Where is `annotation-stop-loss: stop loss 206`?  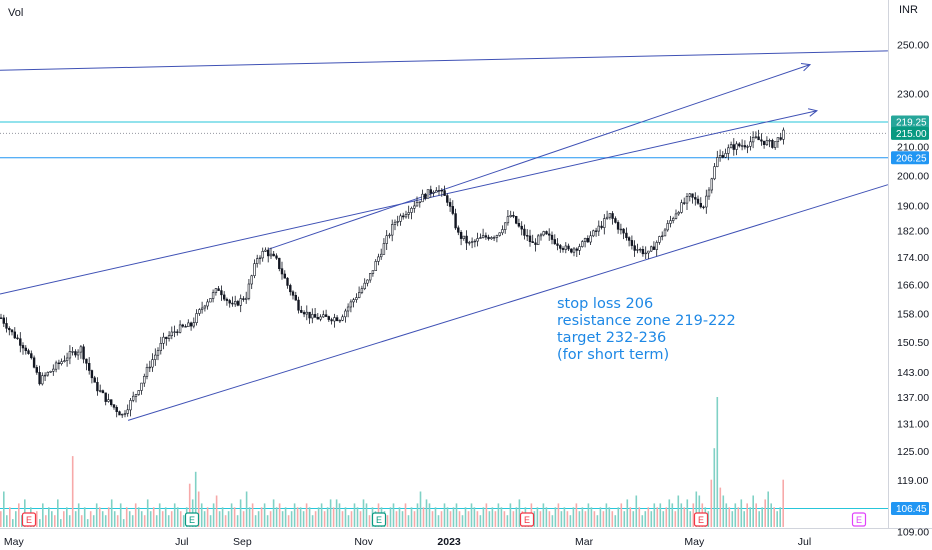 annotation-stop-loss: stop loss 206 is located at coordinates (605, 304).